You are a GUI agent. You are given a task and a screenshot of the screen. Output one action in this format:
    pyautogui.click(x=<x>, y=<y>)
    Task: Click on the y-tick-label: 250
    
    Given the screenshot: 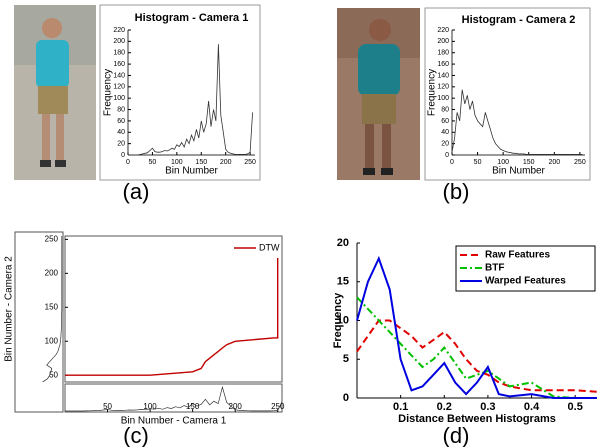 What is the action you would take?
    pyautogui.click(x=52, y=239)
    